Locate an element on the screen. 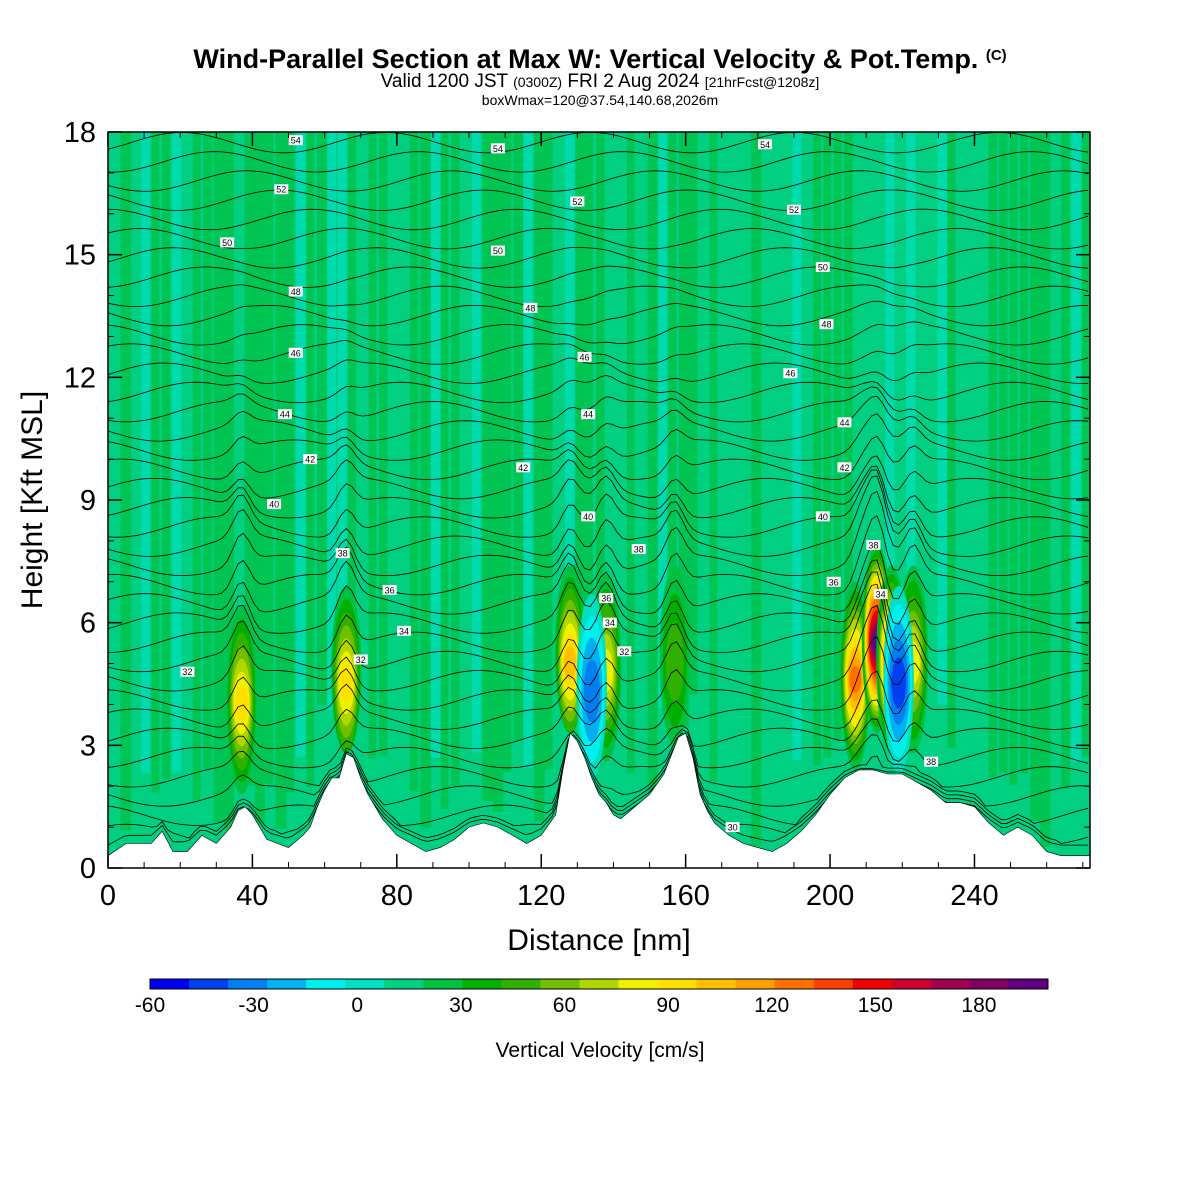 The image size is (1200, 1200). y-axis-label: Height [Kft MSL] is located at coordinates (32, 500).